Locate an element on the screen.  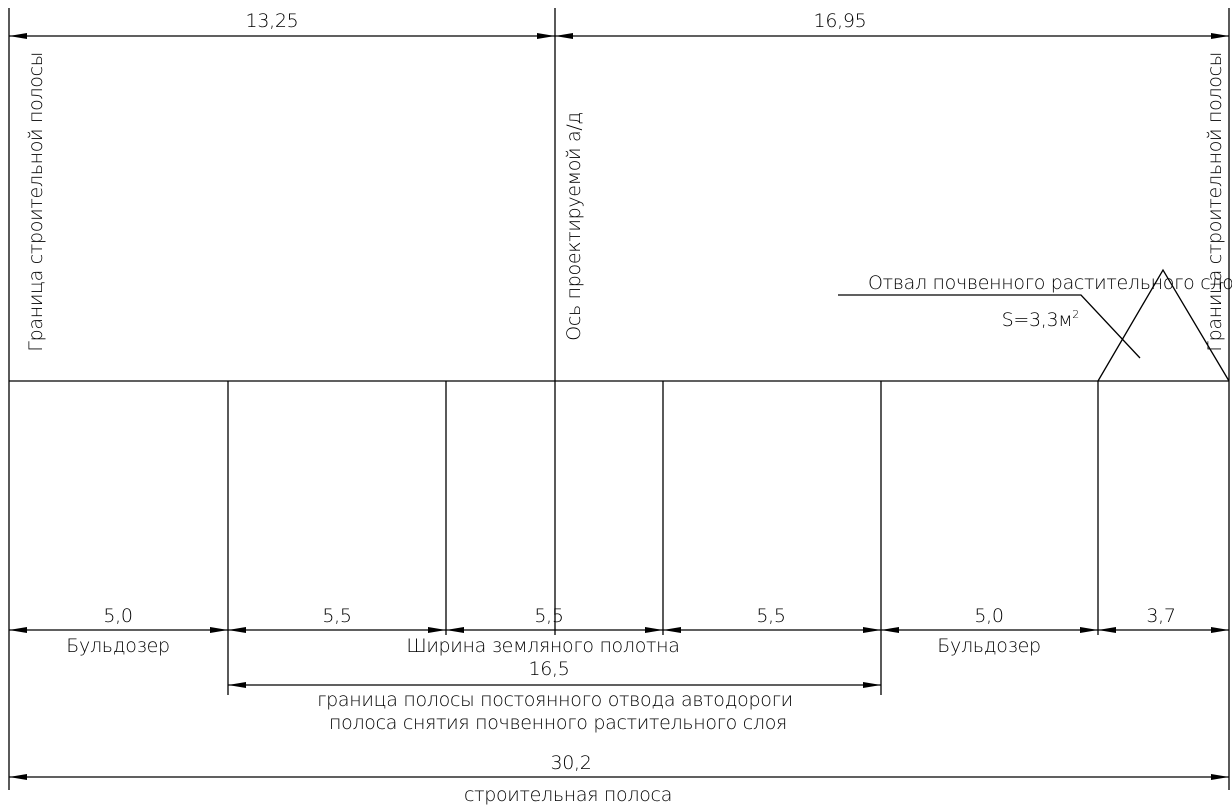
dim-seg-1: 5,0 is located at coordinates (117, 616).